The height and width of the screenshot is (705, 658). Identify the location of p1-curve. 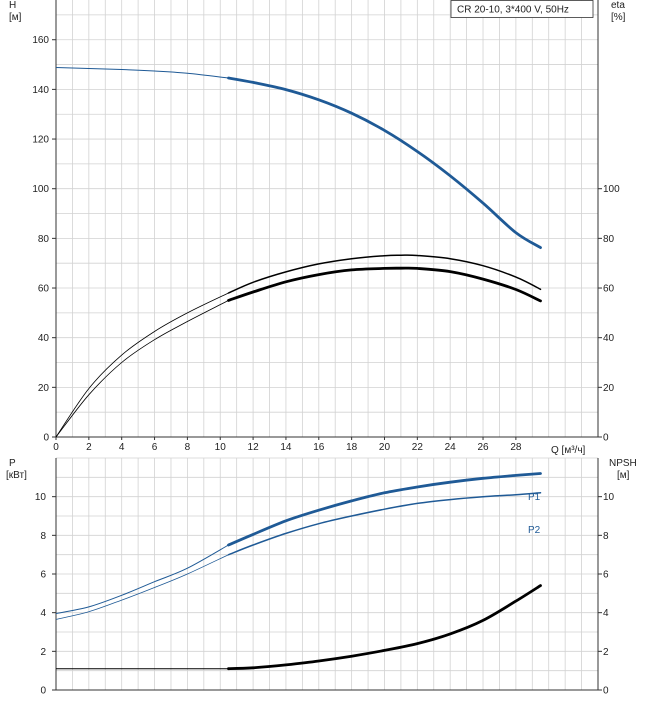
(384, 509).